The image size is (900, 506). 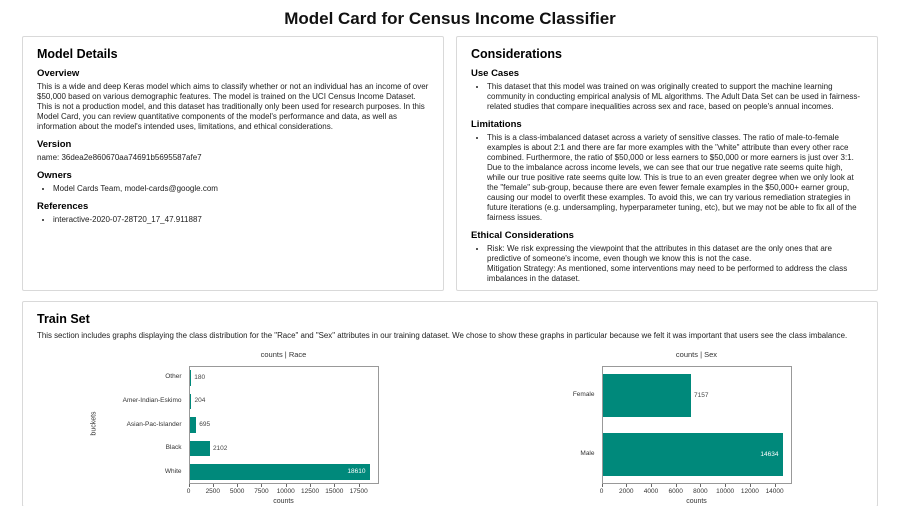 I want to click on category-label: Black, so click(x=173, y=448).